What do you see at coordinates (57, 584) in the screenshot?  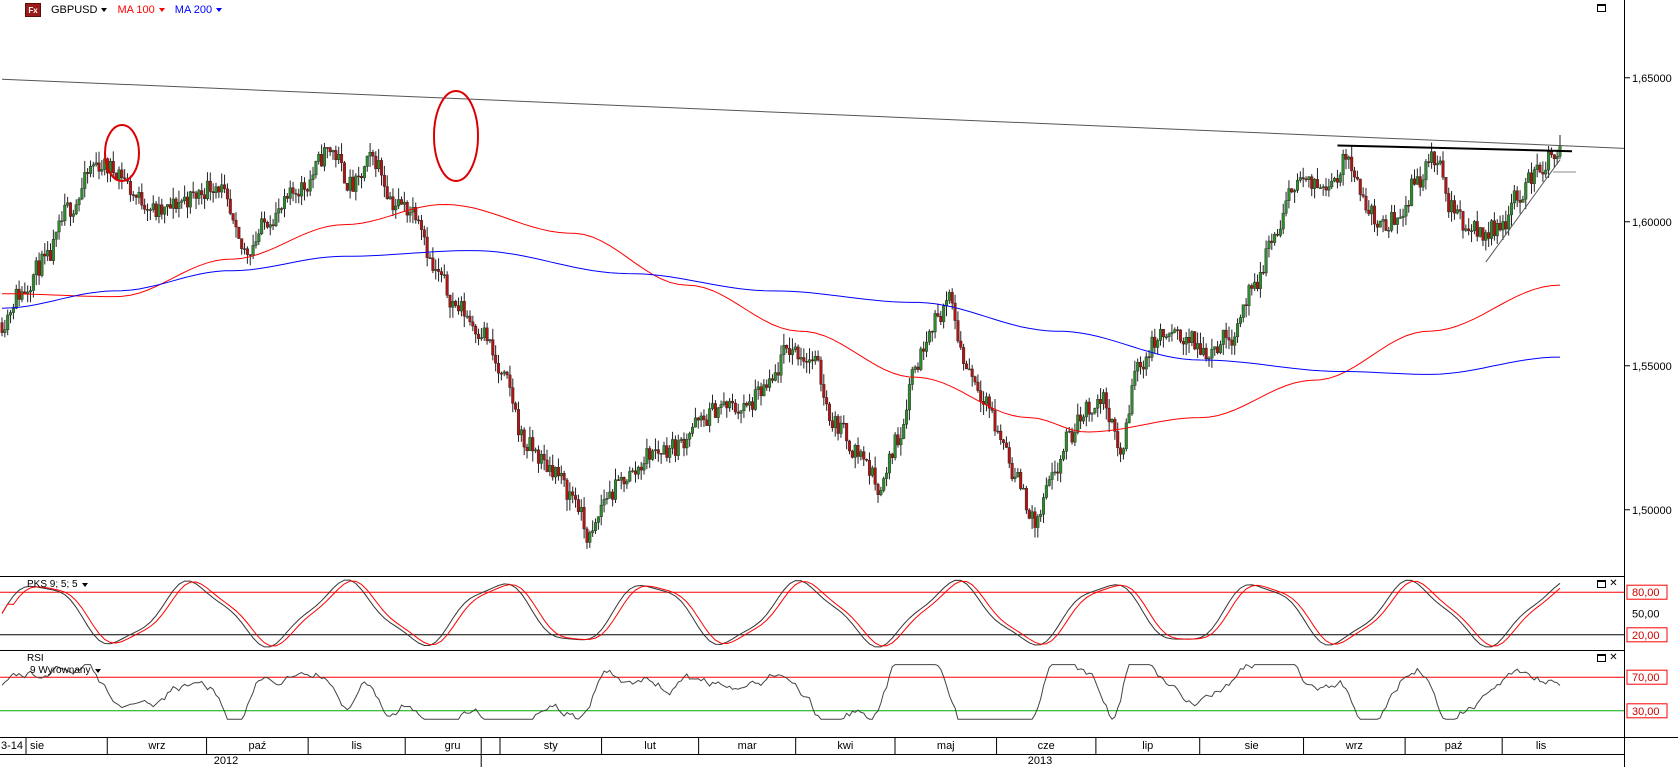 I see `pks-panel-label: PKS 9; 5; 5` at bounding box center [57, 584].